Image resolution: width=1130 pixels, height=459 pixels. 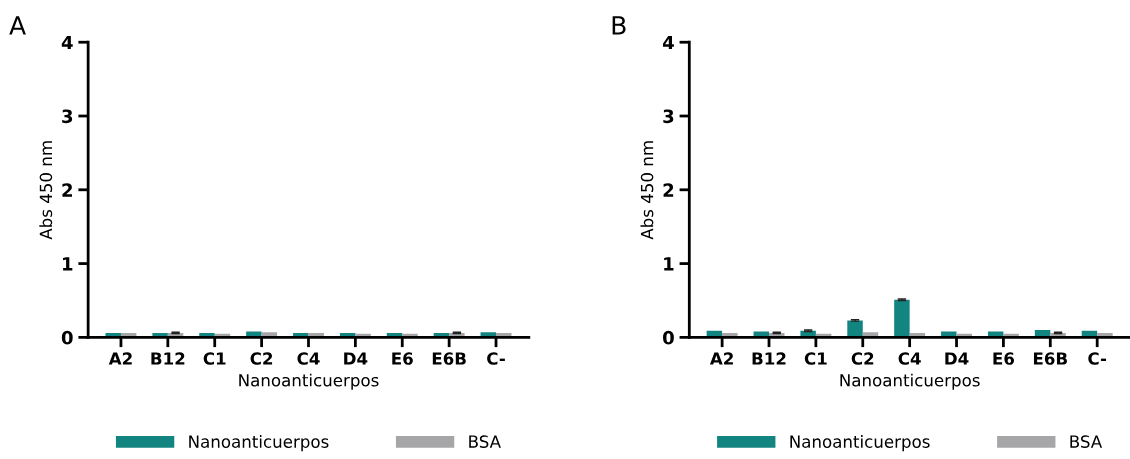 I want to click on text: B, so click(x=619, y=25).